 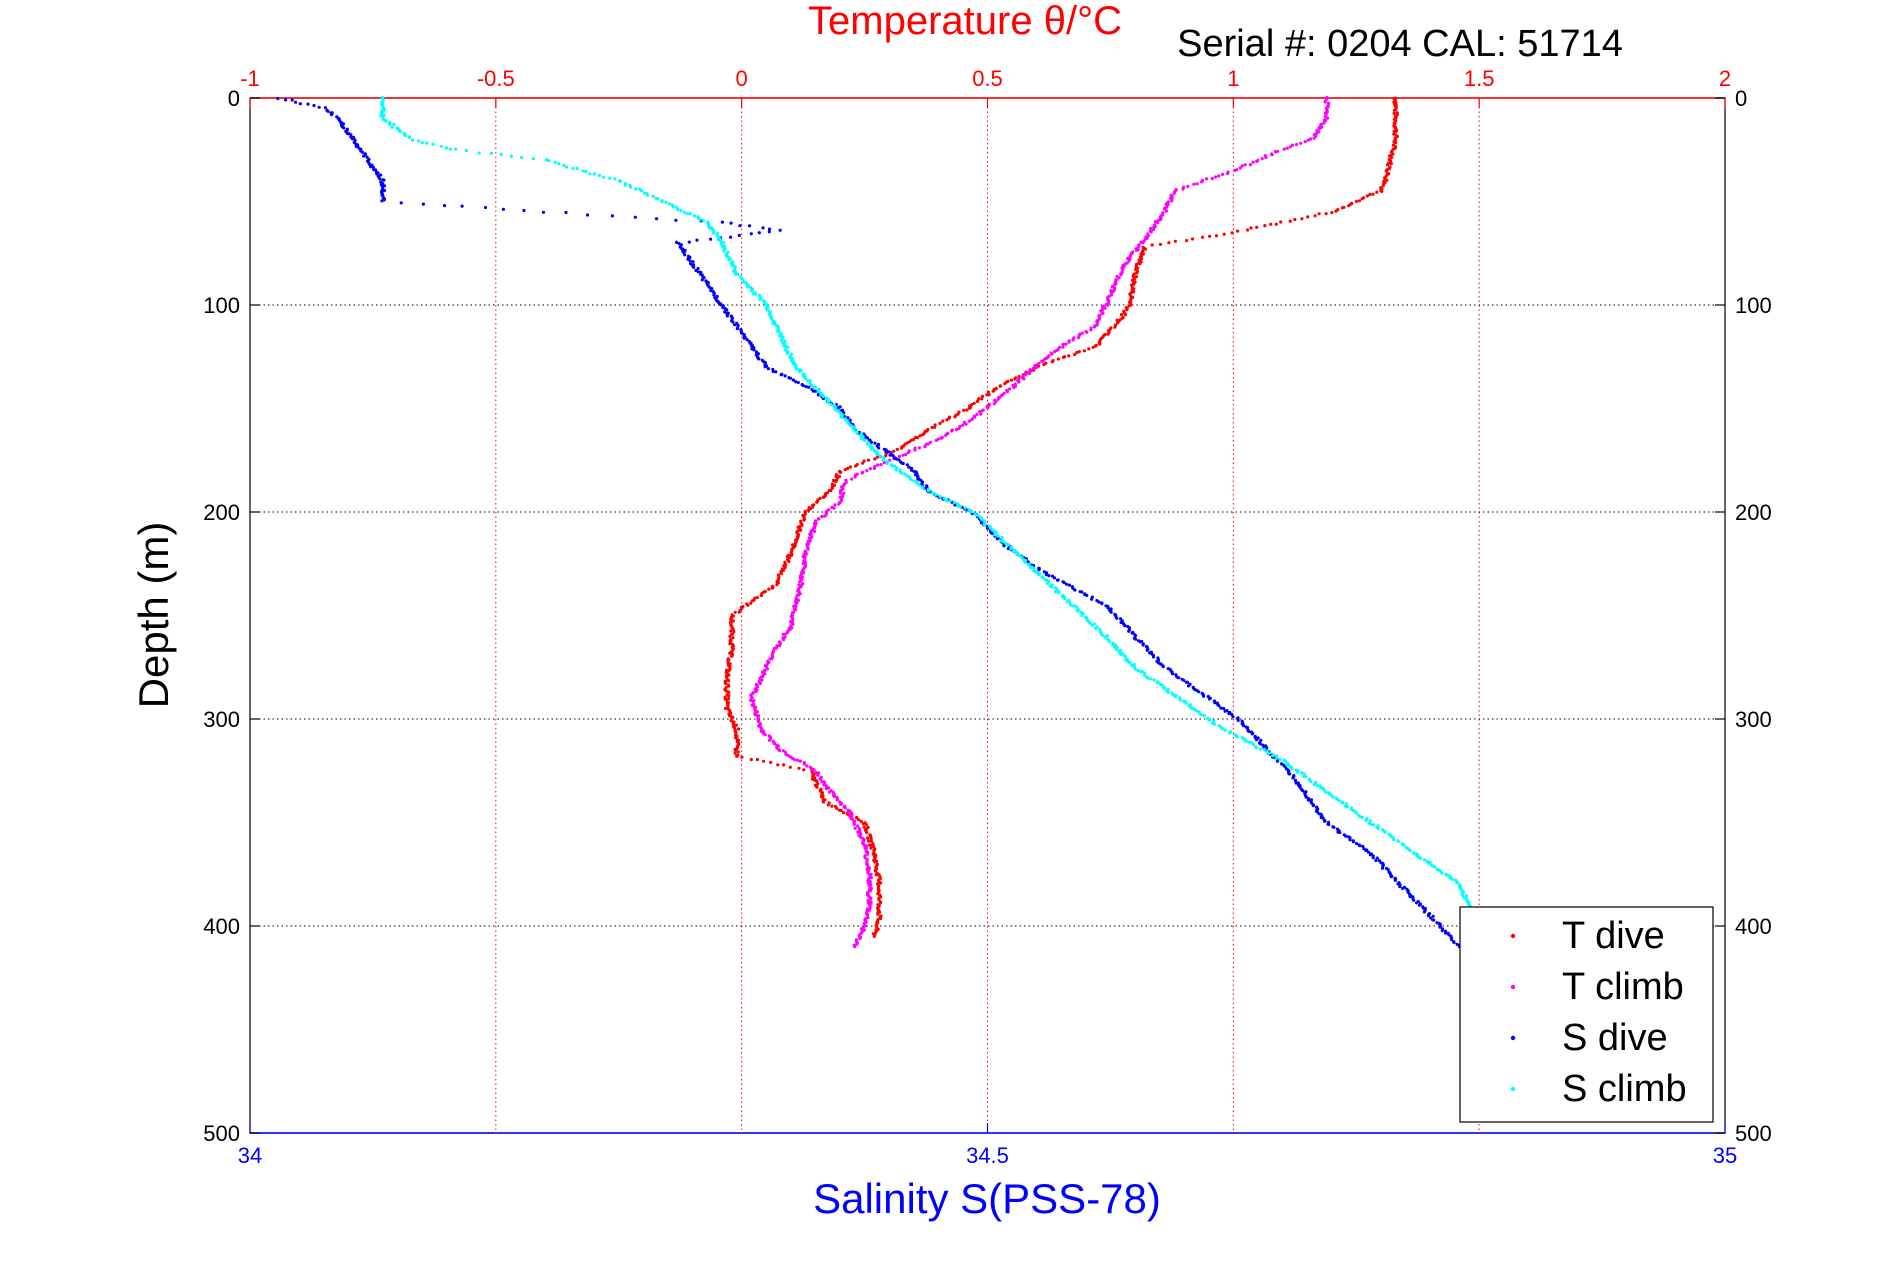 What do you see at coordinates (1725, 1155) in the screenshot?
I see `bottom-tick-label: 35` at bounding box center [1725, 1155].